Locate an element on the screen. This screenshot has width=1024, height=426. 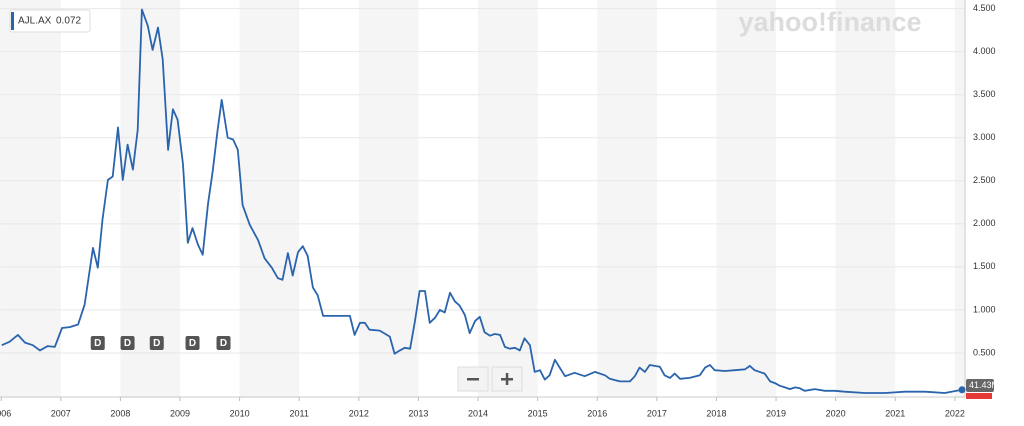
x-tick-label: 2021 is located at coordinates (895, 413).